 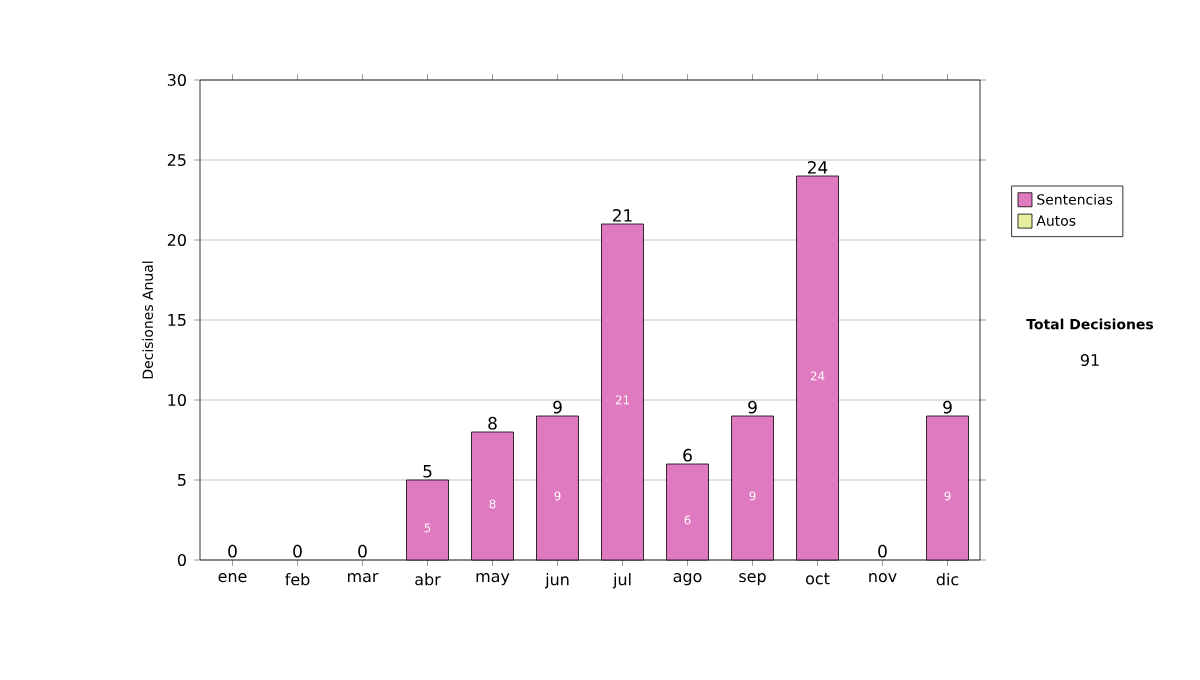 What do you see at coordinates (492, 423) in the screenshot?
I see `total-label: 8` at bounding box center [492, 423].